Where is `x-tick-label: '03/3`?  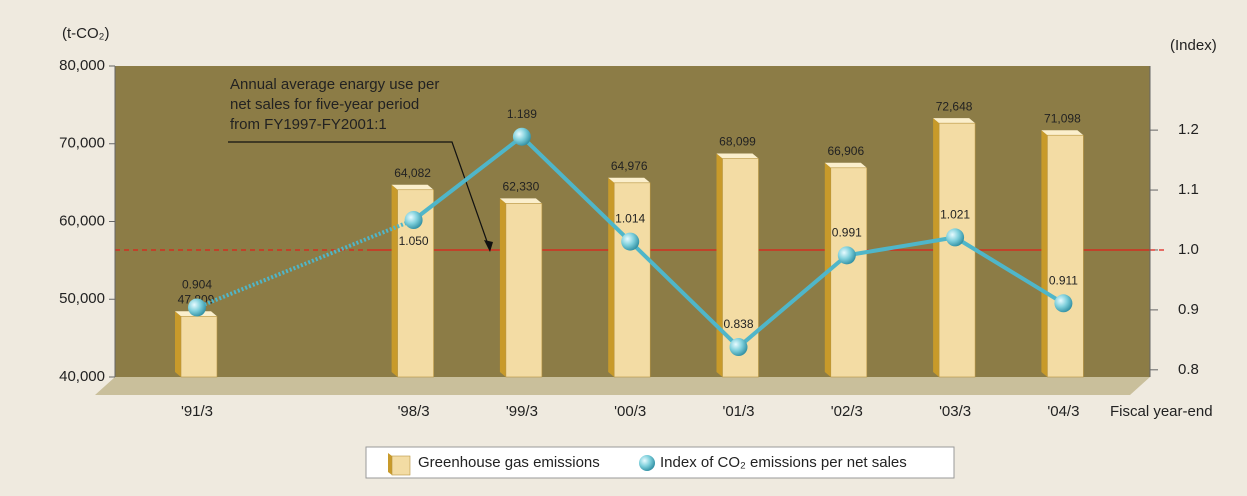 x-tick-label: '03/3 is located at coordinates (955, 411).